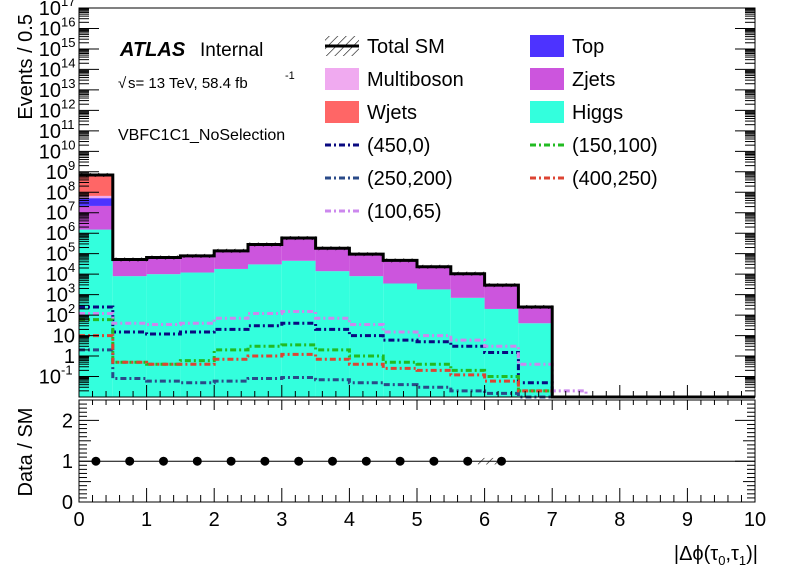  Describe the element at coordinates (416, 520) in the screenshot. I see `x-tick-label: 5` at that location.